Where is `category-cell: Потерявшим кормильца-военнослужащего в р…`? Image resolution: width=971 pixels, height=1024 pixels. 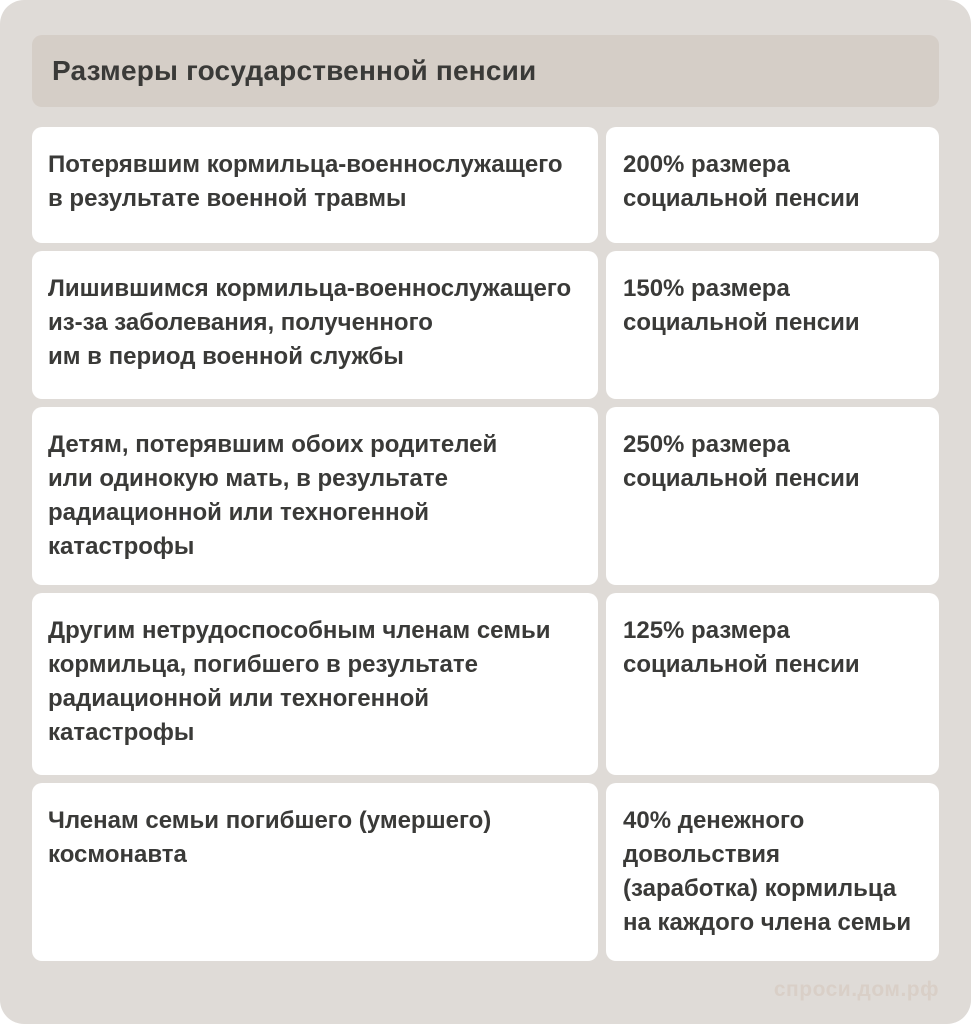
category-cell: Потерявшим кормильца-военнослужащего в р… is located at coordinates (315, 185).